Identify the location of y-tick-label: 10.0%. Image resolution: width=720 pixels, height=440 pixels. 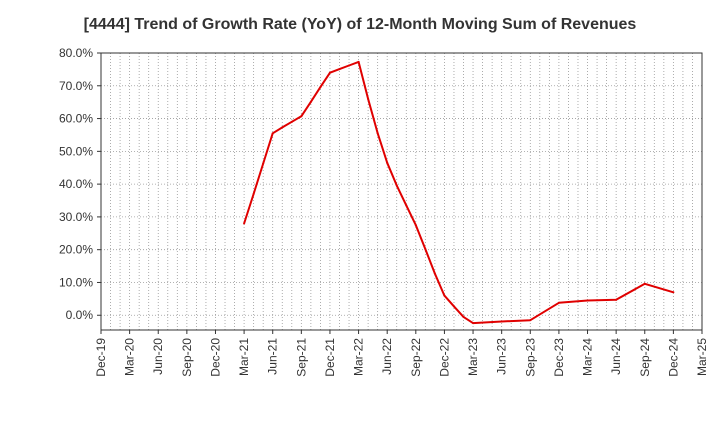
(76, 282).